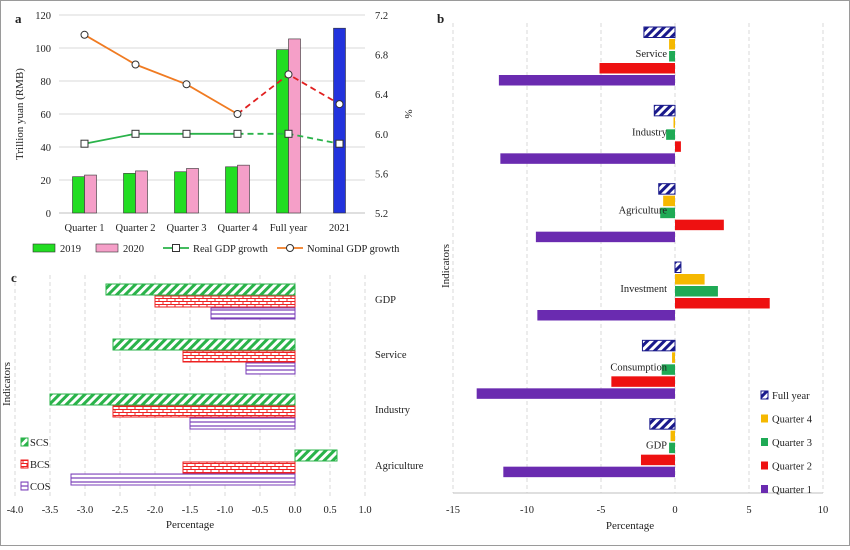  What do you see at coordinates (748, 510) in the screenshot?
I see `x-tick-label: 5` at bounding box center [748, 510].